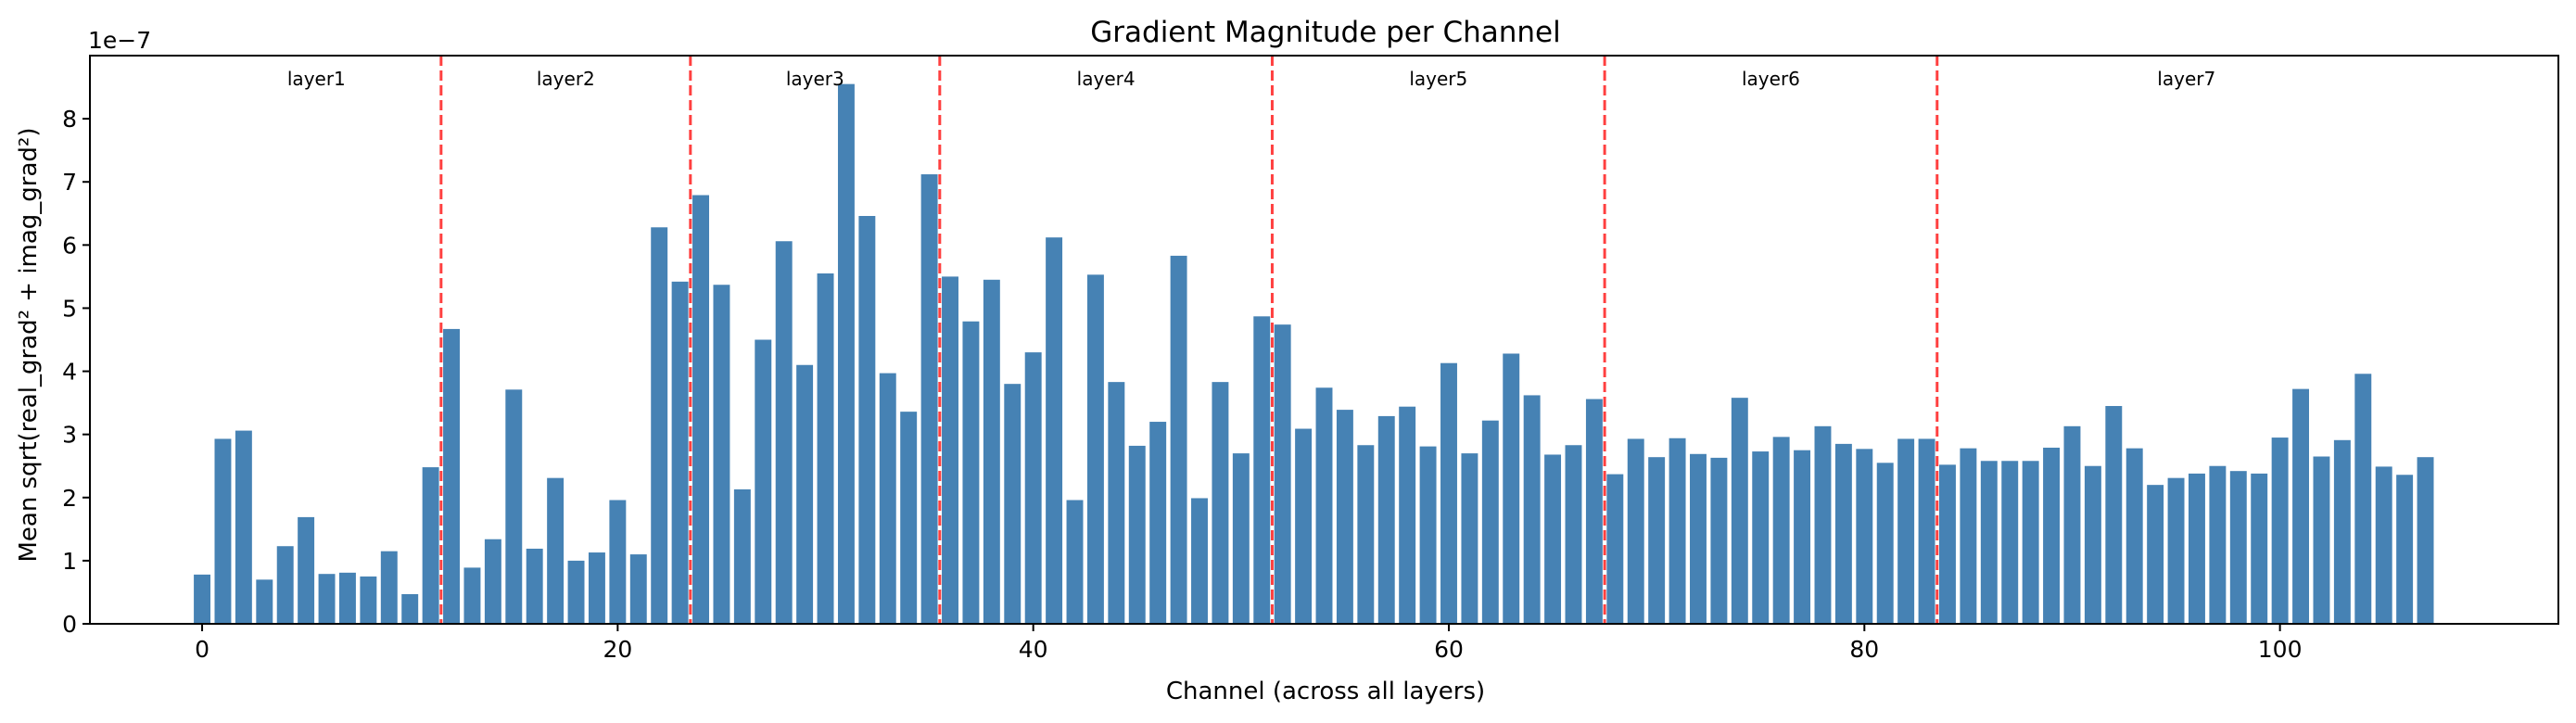 The height and width of the screenshot is (723, 2576). I want to click on x-axis-label: Channel (across all layers), so click(1325, 691).